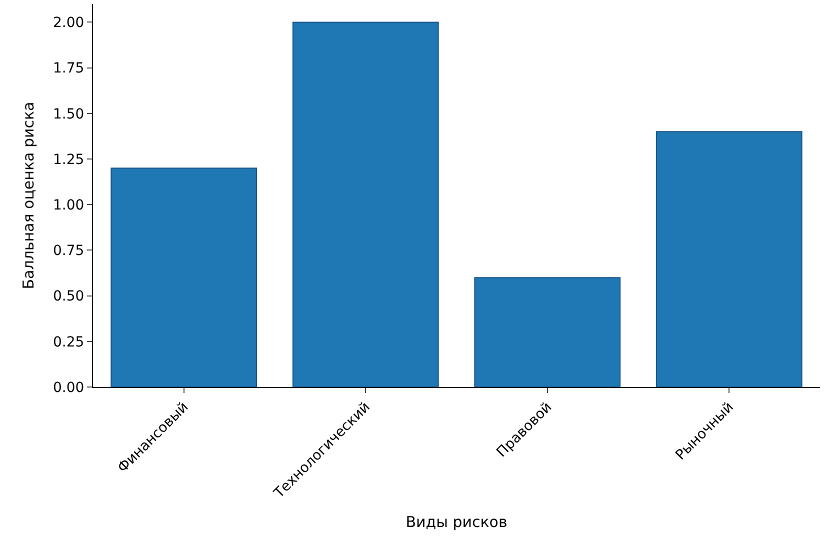 This screenshot has height=553, width=828. What do you see at coordinates (68, 388) in the screenshot?
I see `y-tick-label: 0.00` at bounding box center [68, 388].